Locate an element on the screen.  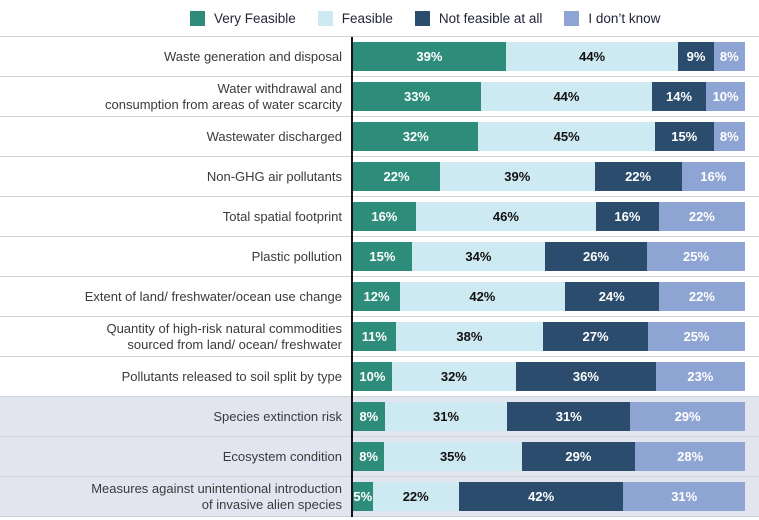
bar-segment: 15% is located at coordinates (382, 256).